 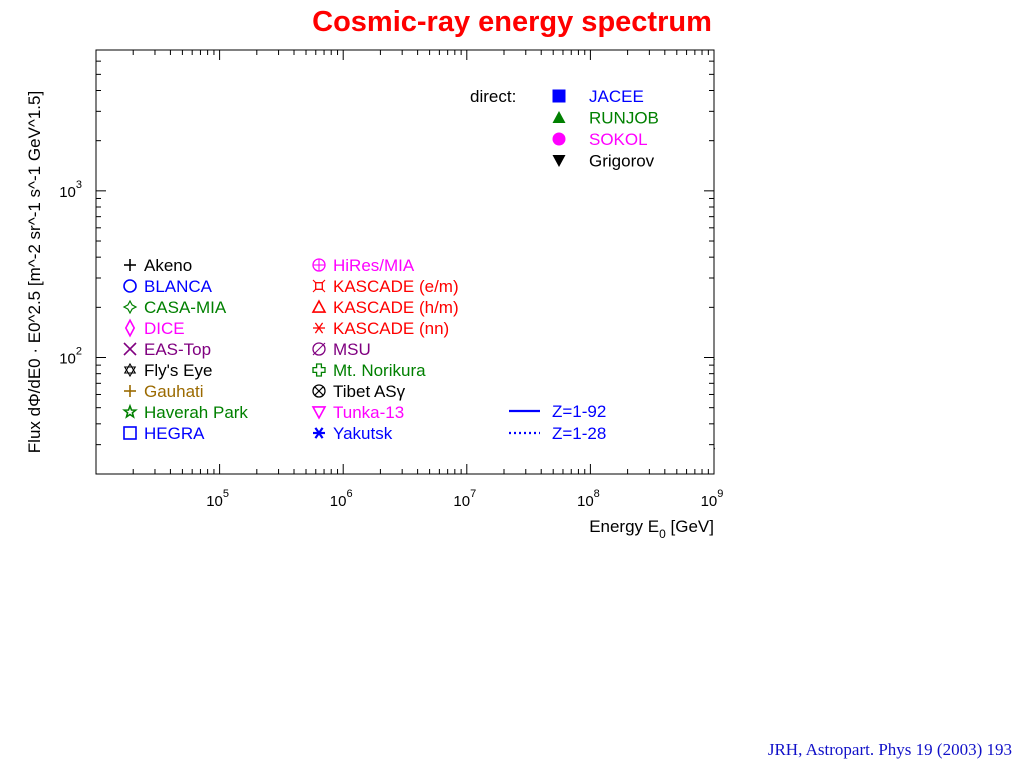 I want to click on x-tick-label: 10⁶, so click(x=341, y=499).